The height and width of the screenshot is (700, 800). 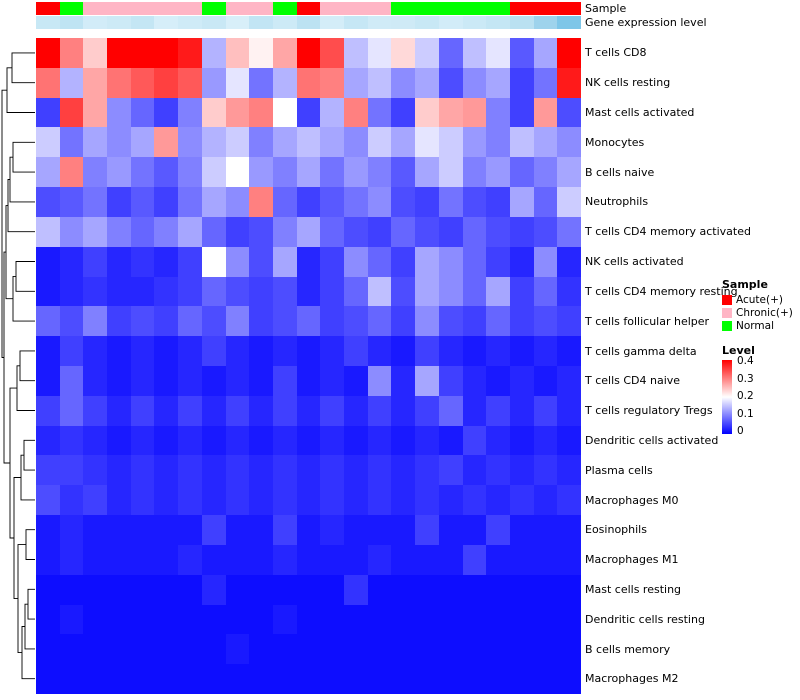 What do you see at coordinates (652, 440) in the screenshot?
I see `row-label: Dendritic cells activated` at bounding box center [652, 440].